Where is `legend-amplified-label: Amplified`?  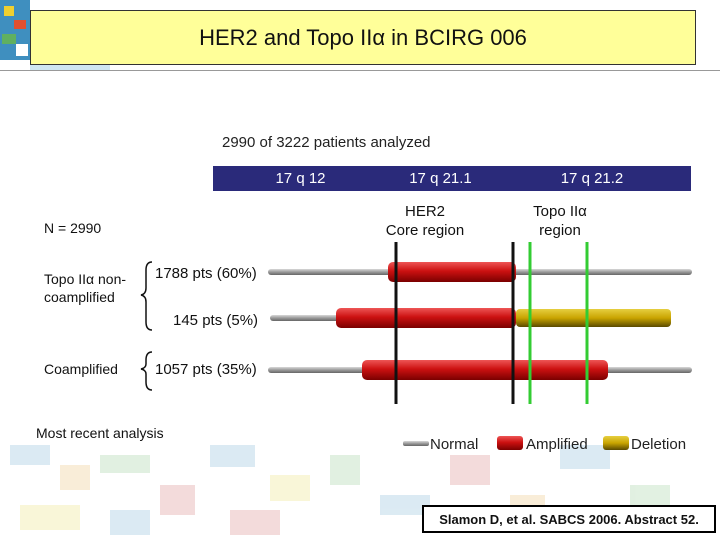
legend-amplified-label: Amplified is located at coordinates (557, 444).